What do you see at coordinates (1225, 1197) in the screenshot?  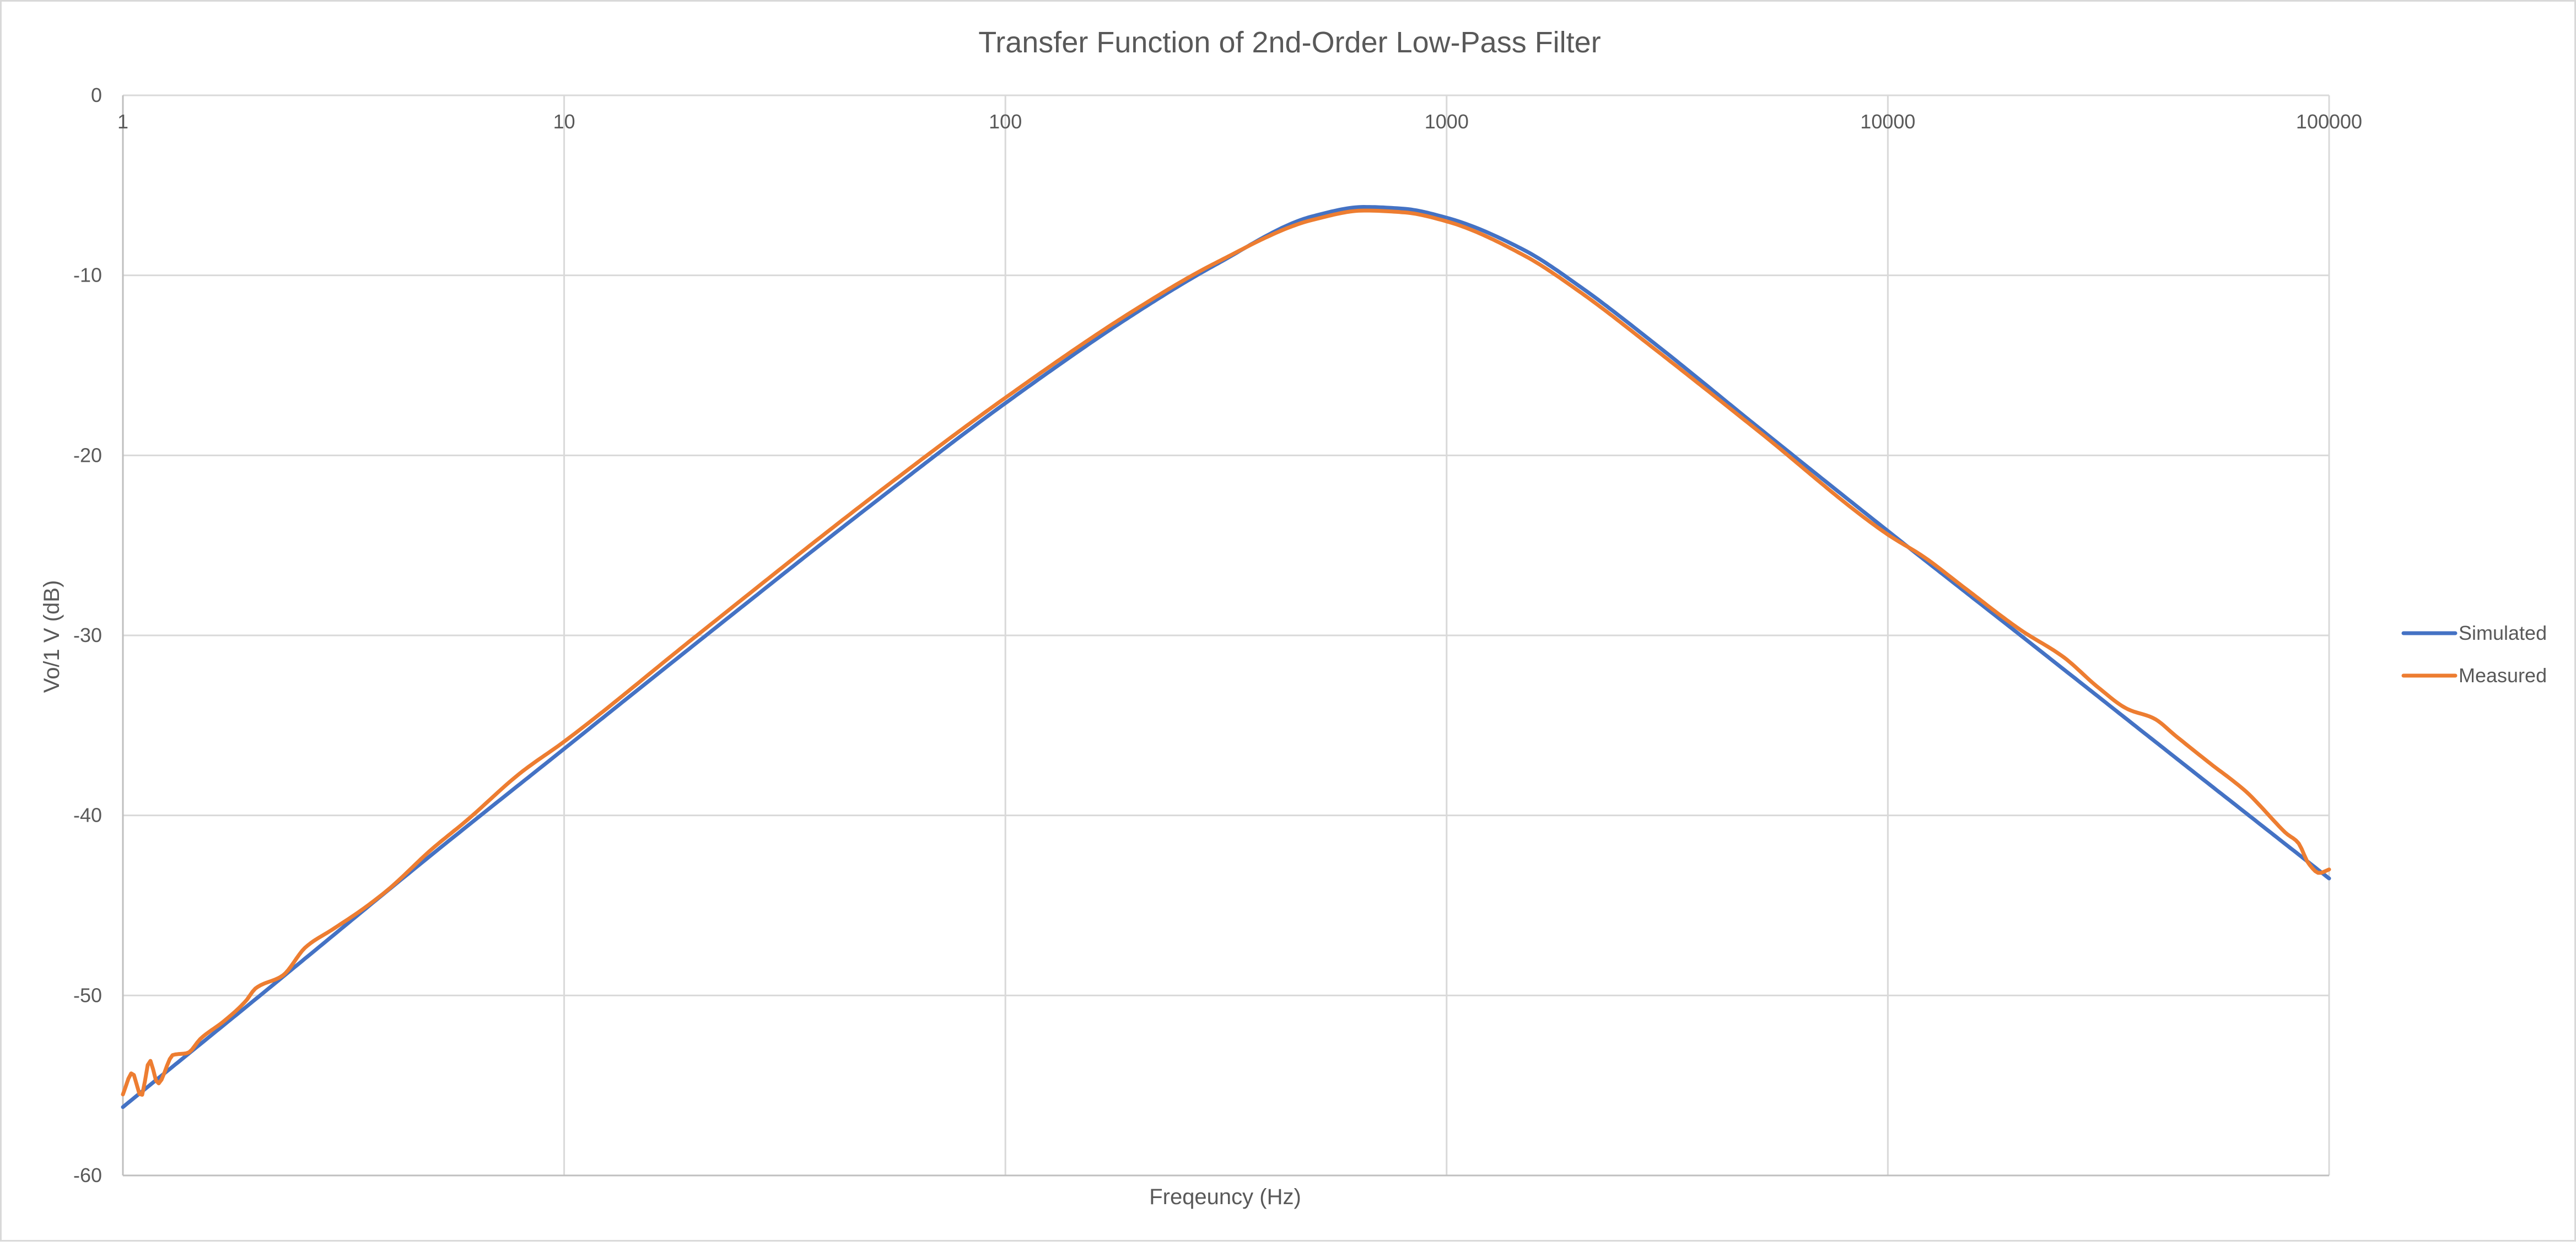 I see `x-axis-title: Freqeuncy (Hz)` at bounding box center [1225, 1197].